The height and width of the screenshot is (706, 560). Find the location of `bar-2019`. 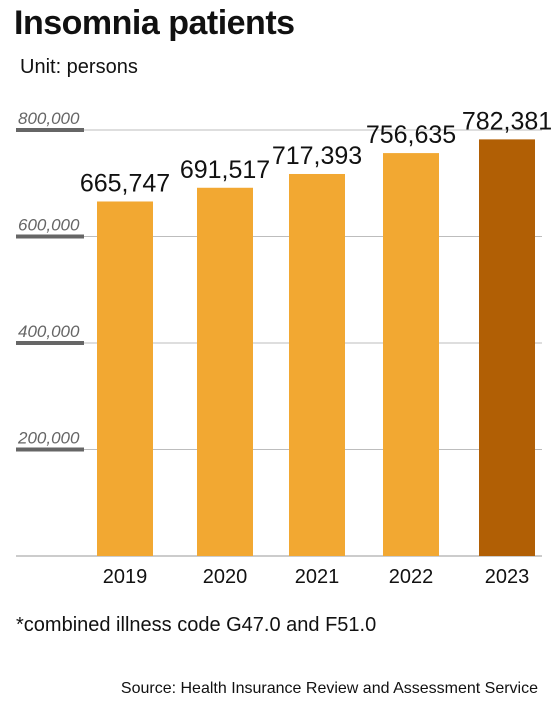

bar-2019 is located at coordinates (125, 378).